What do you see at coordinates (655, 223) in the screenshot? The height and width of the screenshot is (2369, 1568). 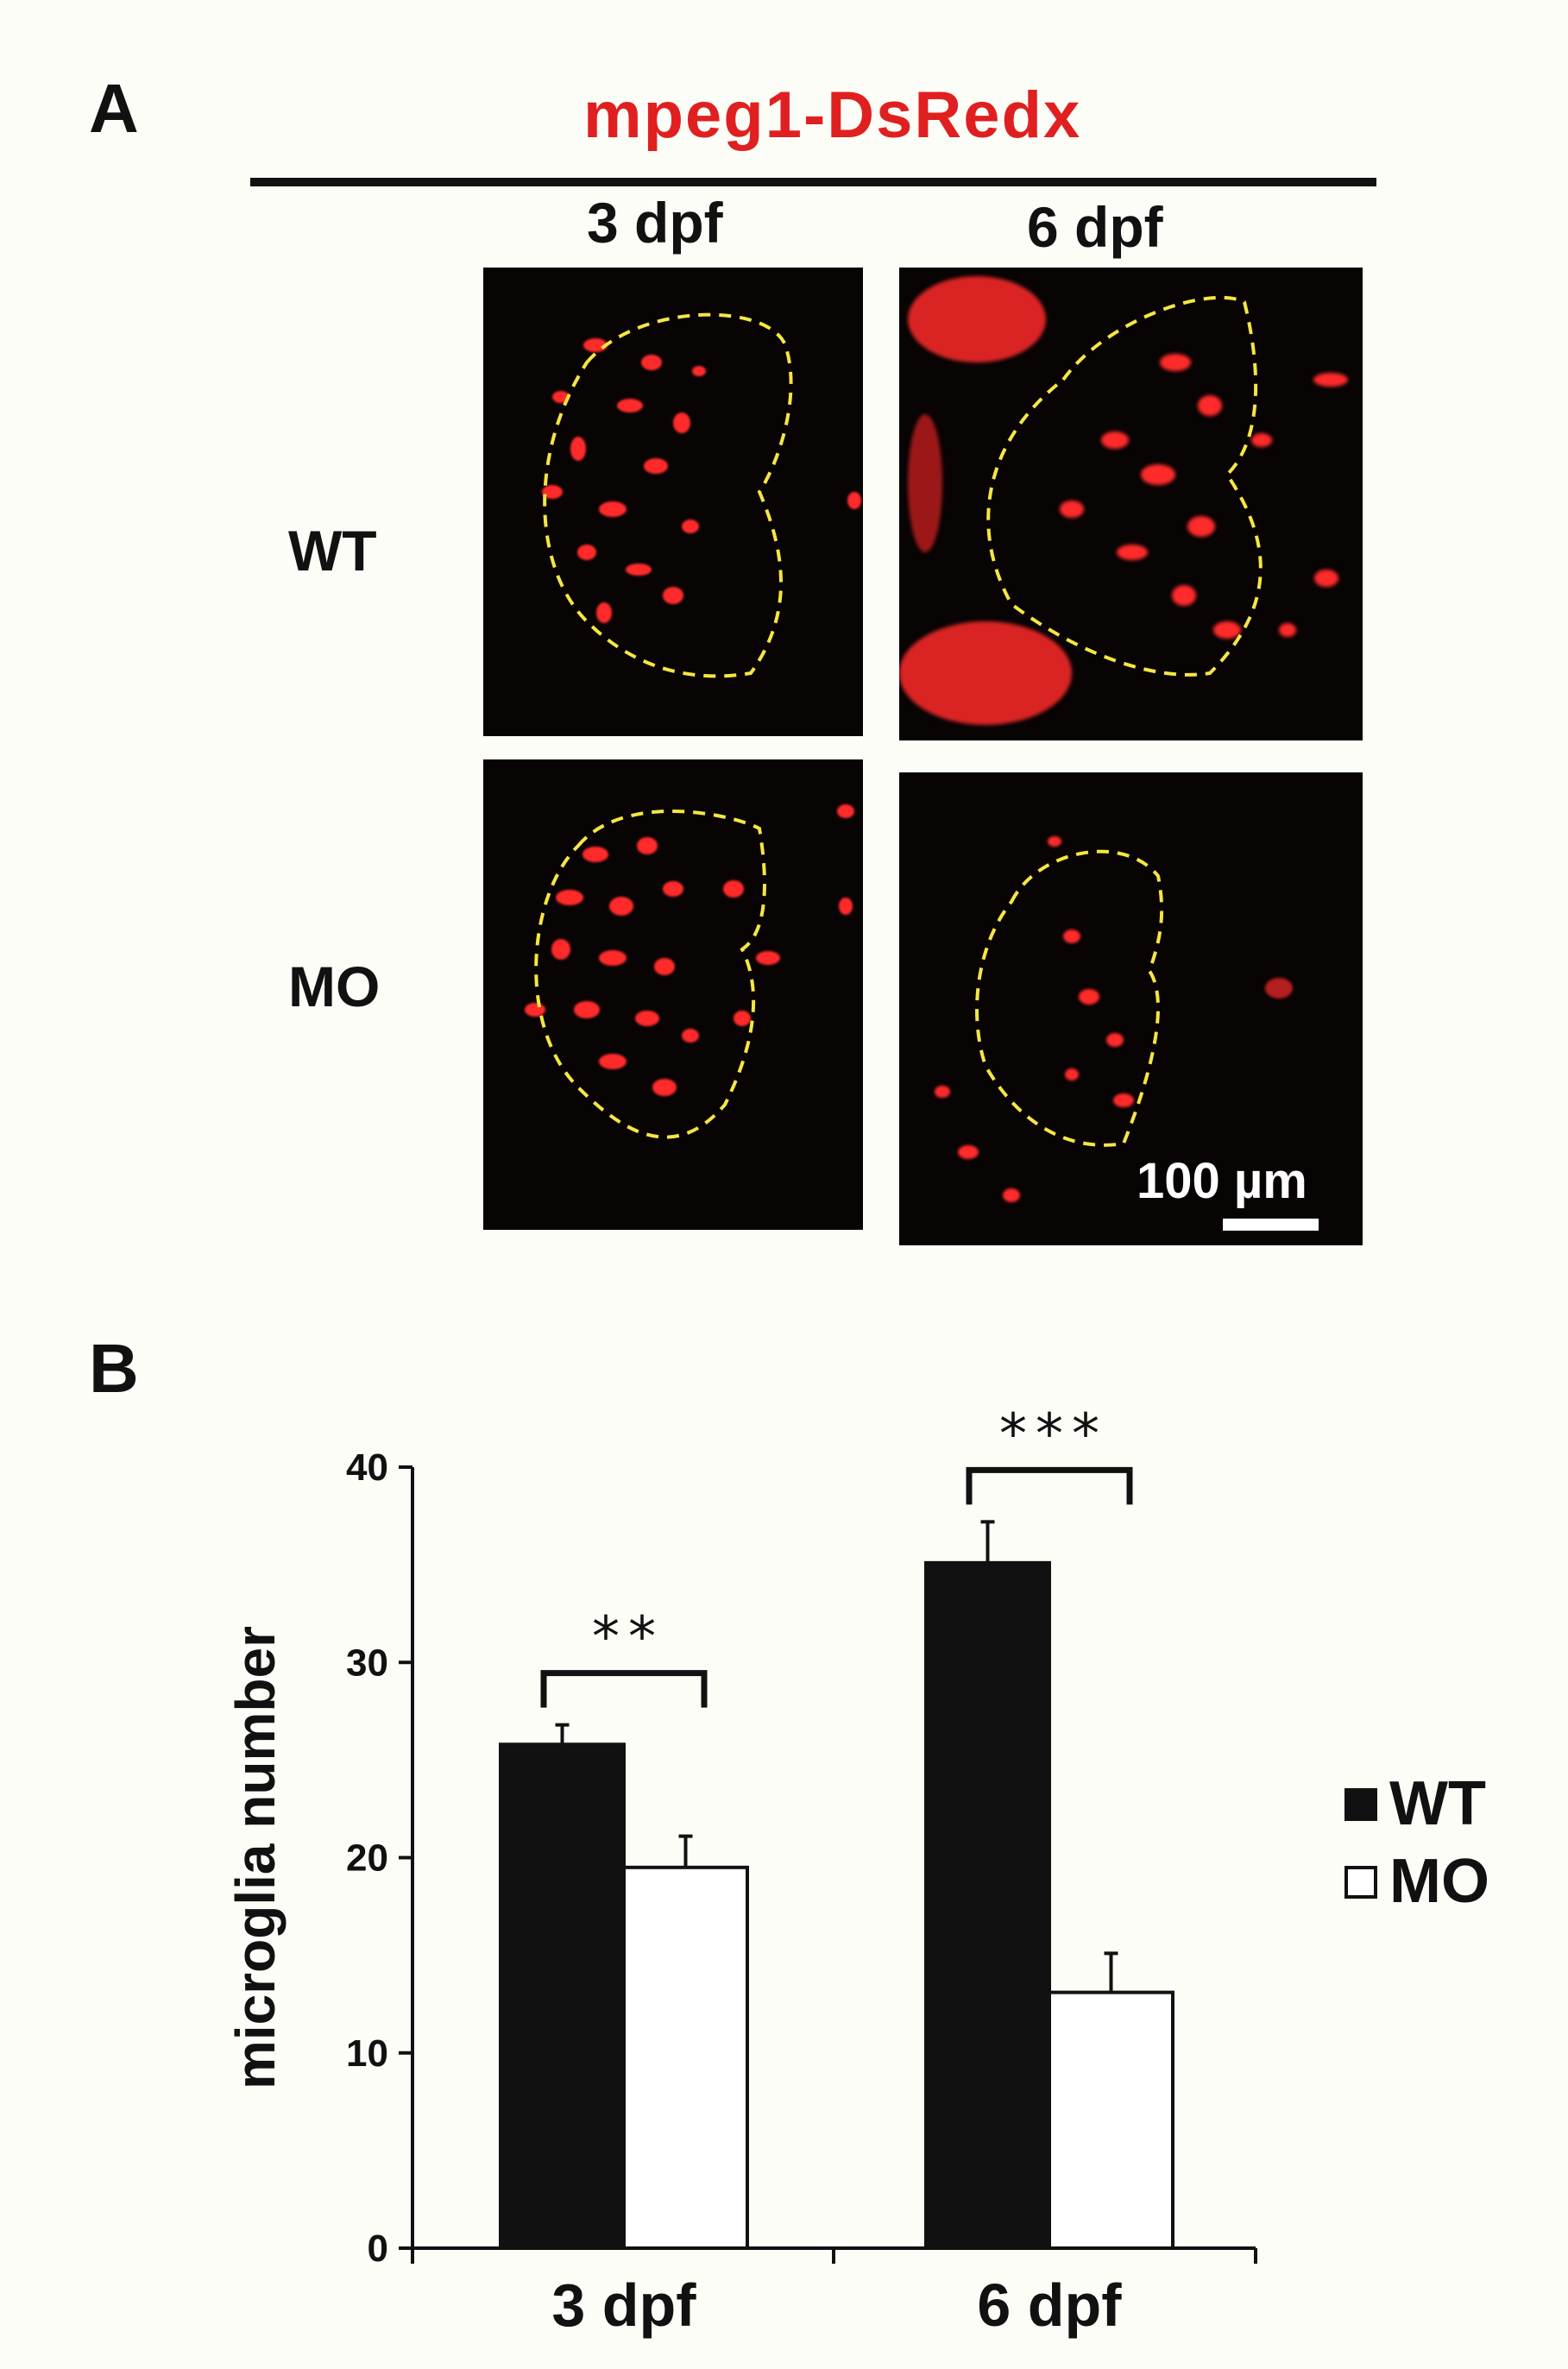 I see `column-label-3dpf: 3 dpf` at bounding box center [655, 223].